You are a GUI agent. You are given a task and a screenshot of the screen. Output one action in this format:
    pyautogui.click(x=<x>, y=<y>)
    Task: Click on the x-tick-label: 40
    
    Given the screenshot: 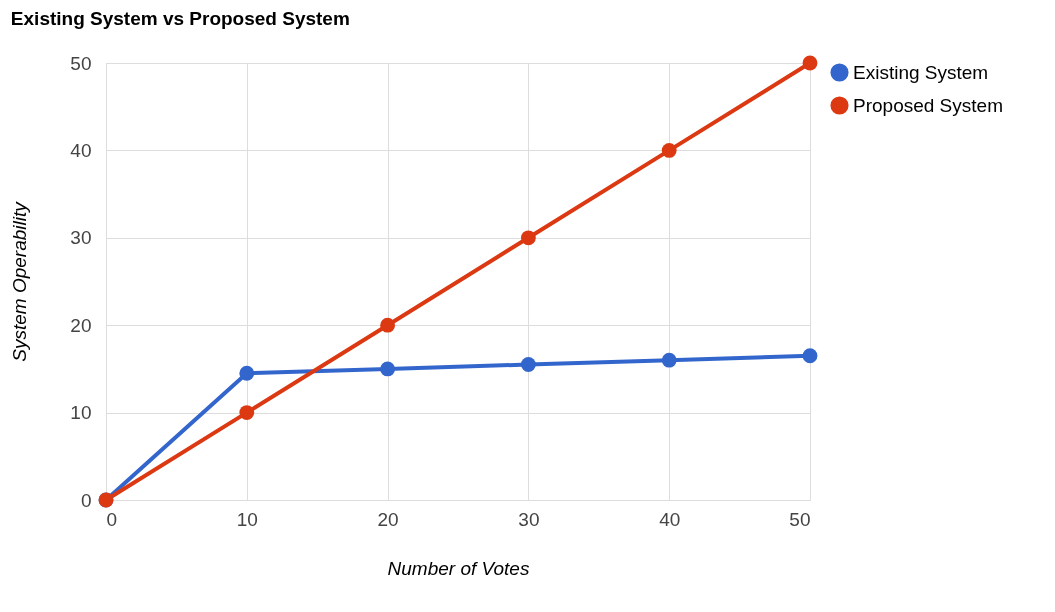 What is the action you would take?
    pyautogui.click(x=670, y=519)
    